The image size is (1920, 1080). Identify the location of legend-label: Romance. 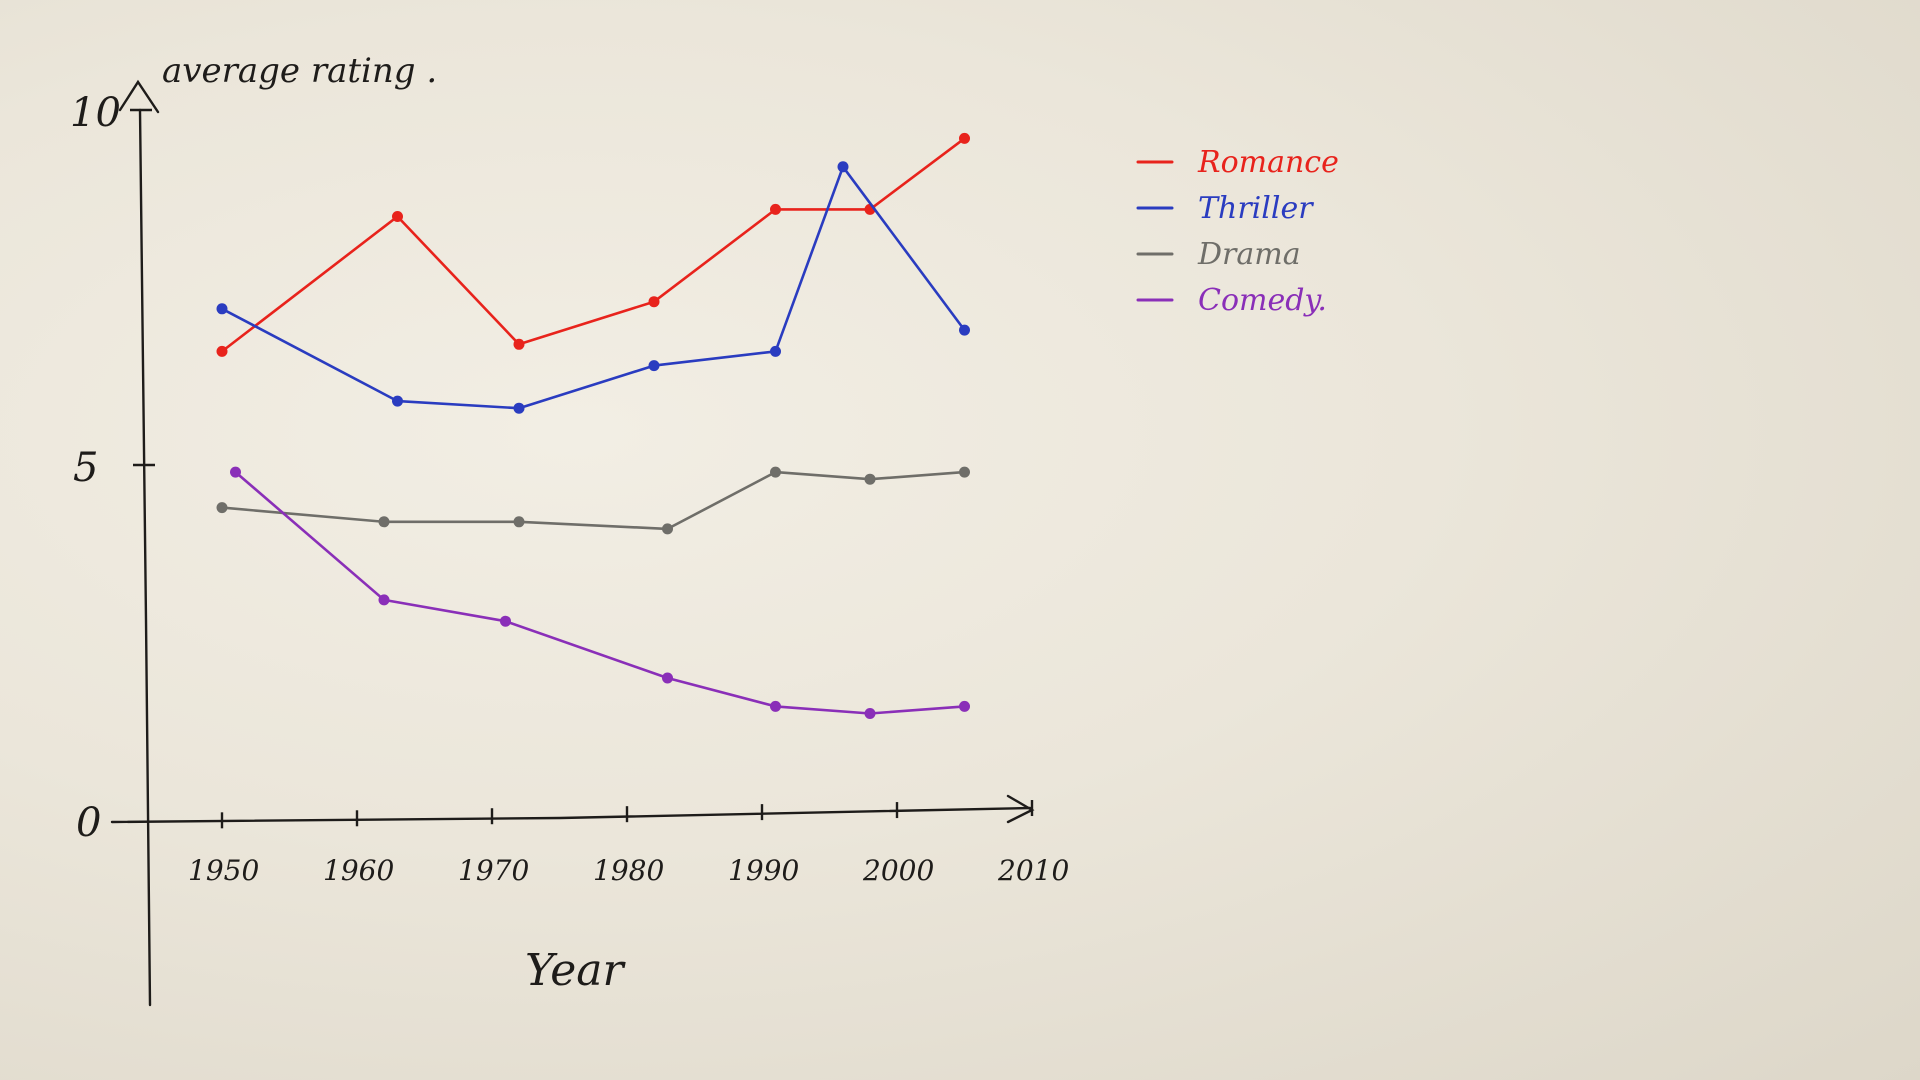
(1268, 162).